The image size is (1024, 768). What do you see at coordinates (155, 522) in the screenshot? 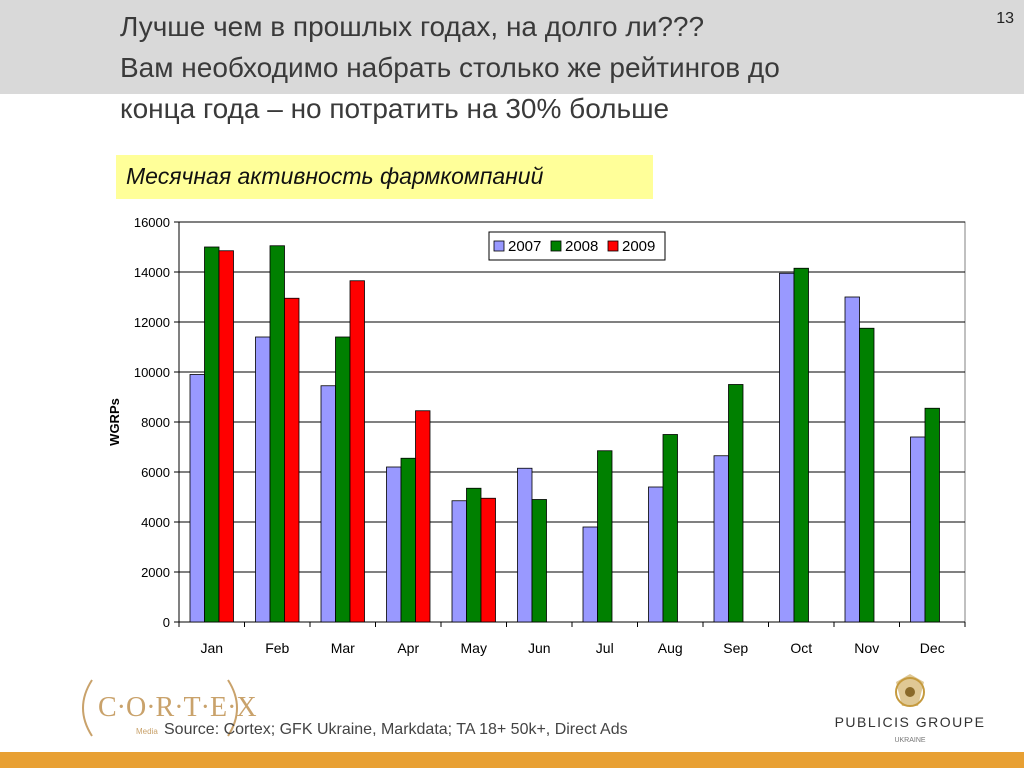
I see `y-tick-label: 4000` at bounding box center [155, 522].